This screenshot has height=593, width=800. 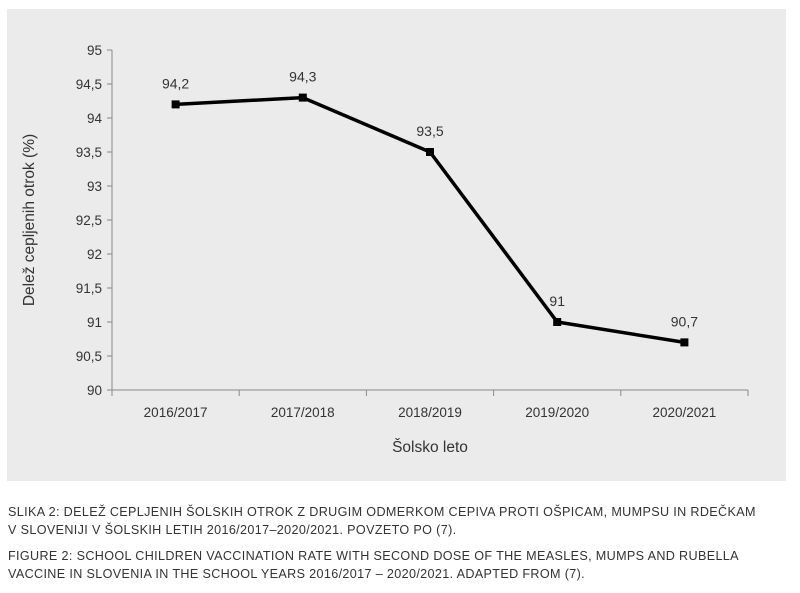 I want to click on y-tick-label: 92,5, so click(x=89, y=220).